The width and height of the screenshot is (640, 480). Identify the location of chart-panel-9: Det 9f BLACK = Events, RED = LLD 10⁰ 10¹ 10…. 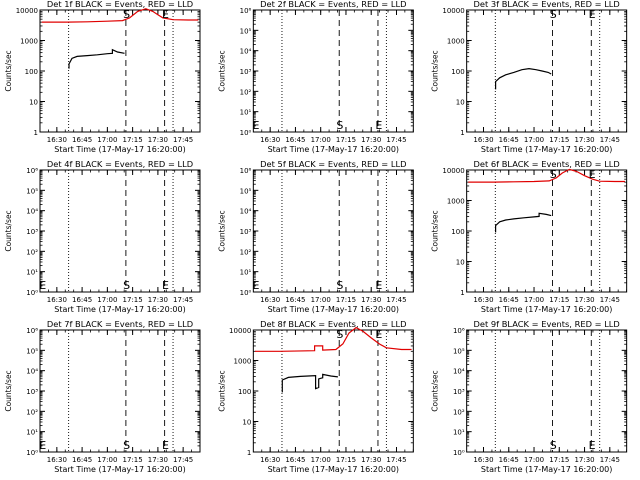
(529, 396).